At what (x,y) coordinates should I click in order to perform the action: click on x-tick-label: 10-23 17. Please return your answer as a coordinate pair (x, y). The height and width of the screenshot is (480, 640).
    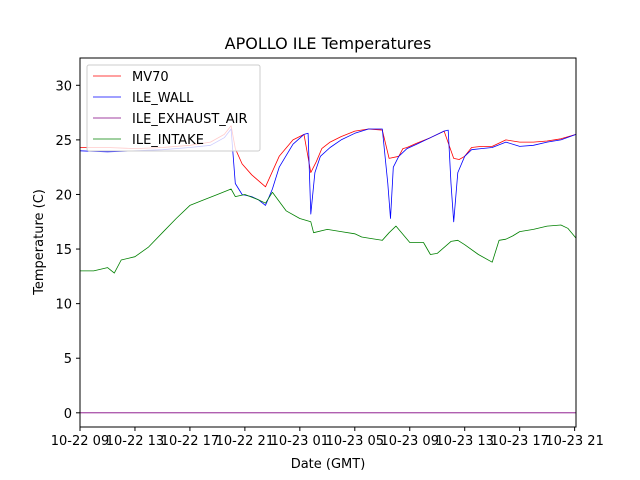
    Looking at the image, I should click on (519, 441).